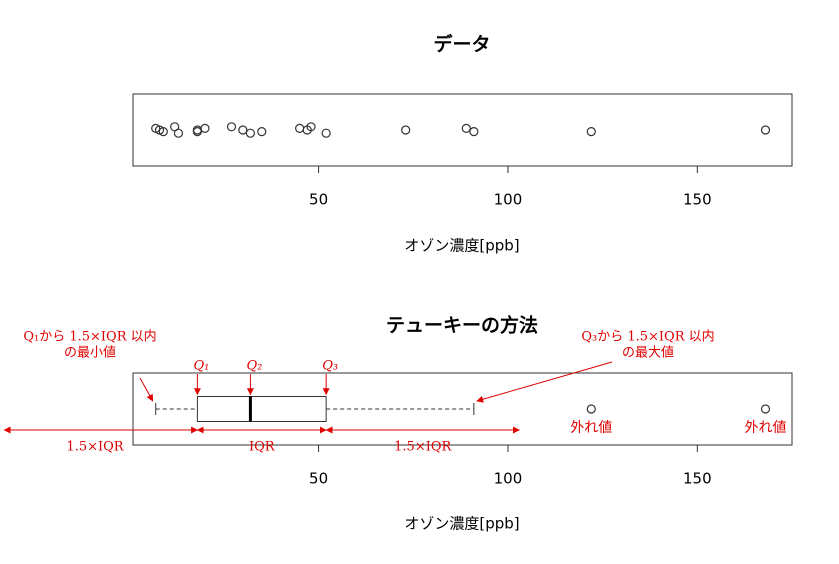 Image resolution: width=839 pixels, height=564 pixels. I want to click on annotation: Q₃, so click(330, 366).